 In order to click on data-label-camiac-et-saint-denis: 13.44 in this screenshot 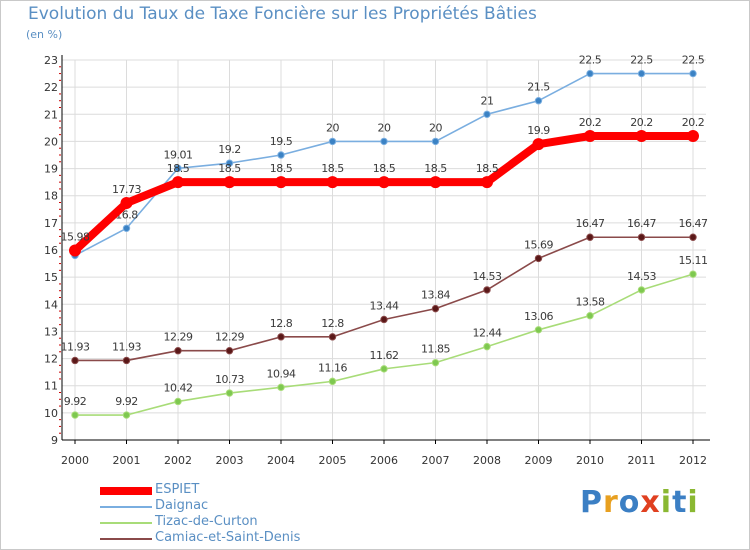, I will do `click(384, 305)`.